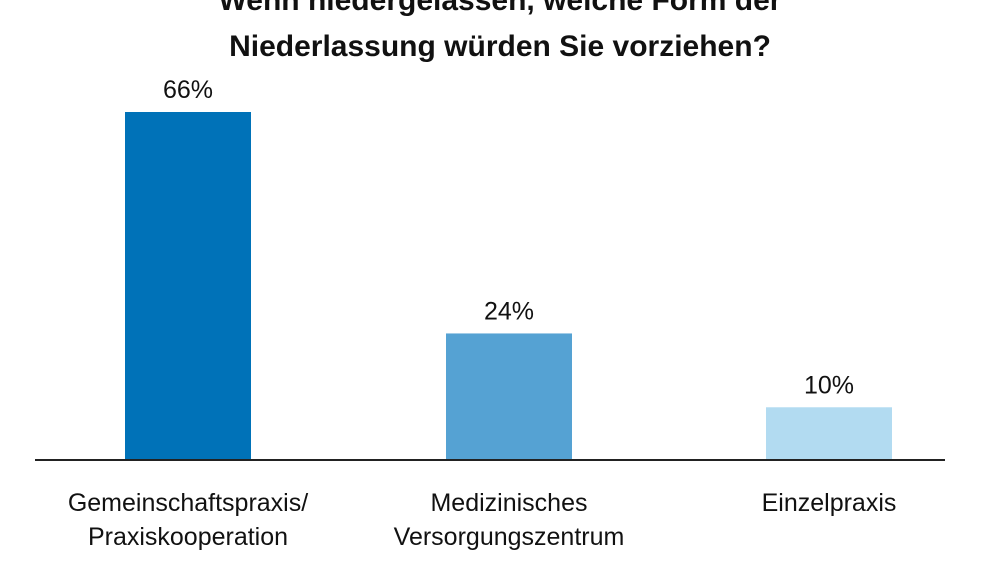 The image size is (1000, 562). I want to click on category-label-line: Medizinisches, so click(509, 503).